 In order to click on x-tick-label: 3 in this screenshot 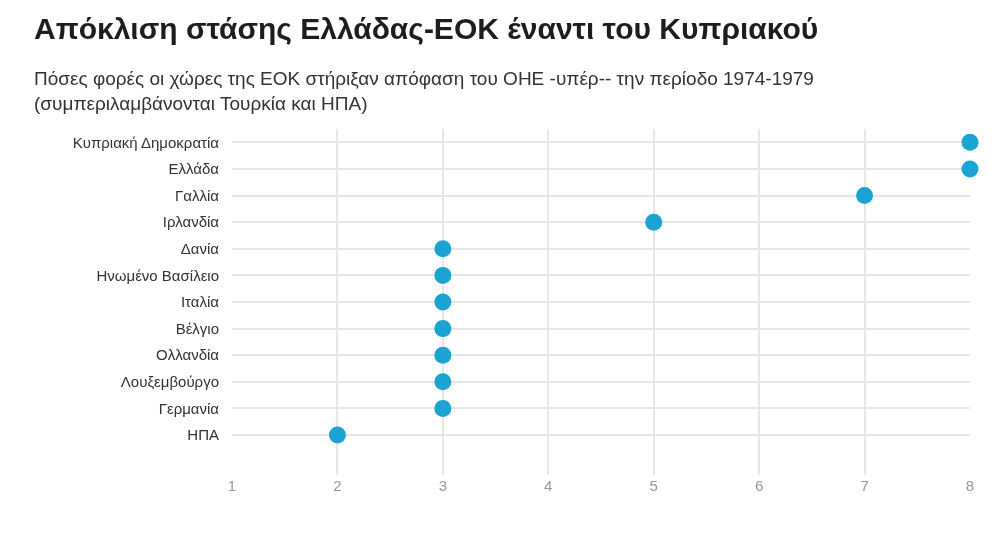, I will do `click(443, 485)`.